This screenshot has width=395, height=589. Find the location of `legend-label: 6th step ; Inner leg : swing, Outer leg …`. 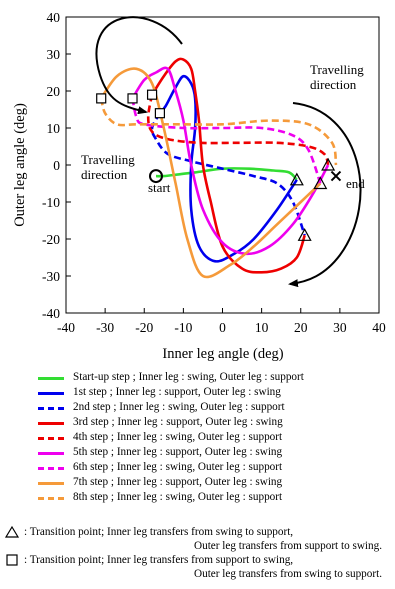

legend-label: 6th step ; Inner leg : swing, Outer leg … is located at coordinates (177, 467).